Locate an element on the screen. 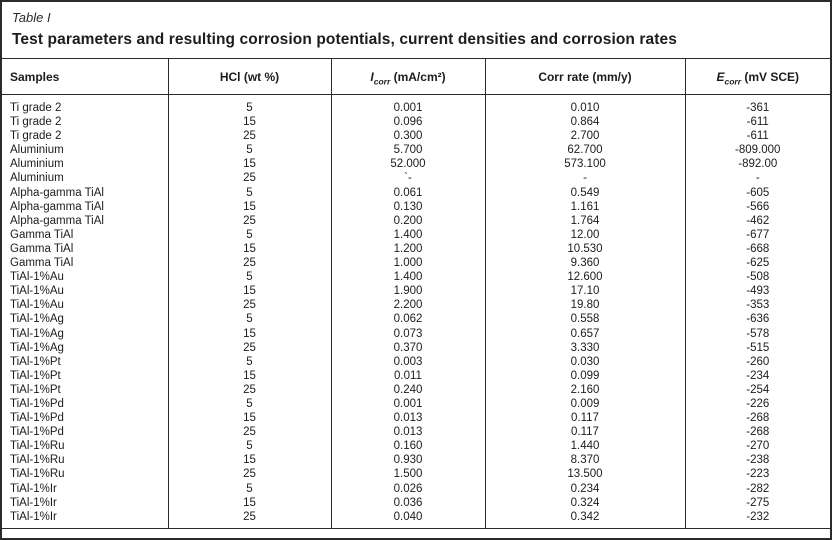 This screenshot has height=540, width=832. cell-ecorr: -260 is located at coordinates (757, 361).